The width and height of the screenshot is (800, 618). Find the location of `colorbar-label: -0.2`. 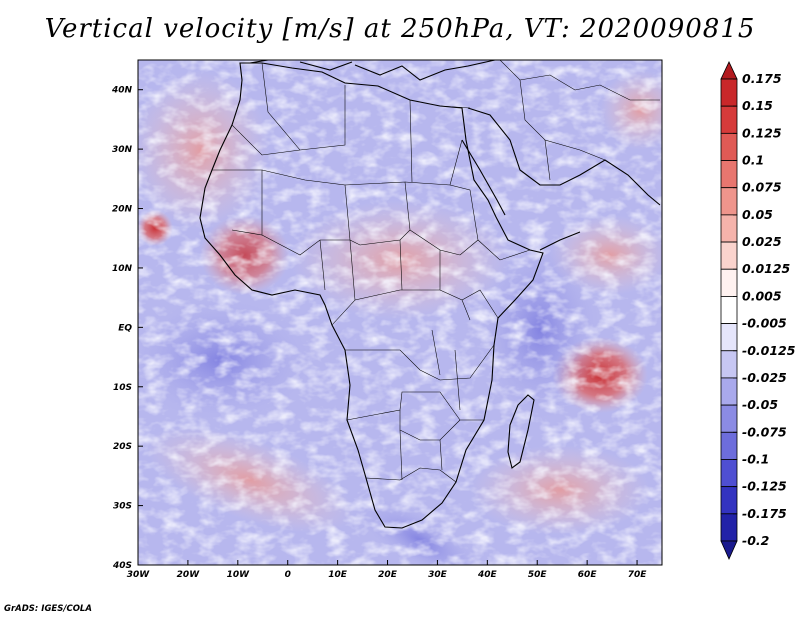

colorbar-label: -0.2 is located at coordinates (755, 540).